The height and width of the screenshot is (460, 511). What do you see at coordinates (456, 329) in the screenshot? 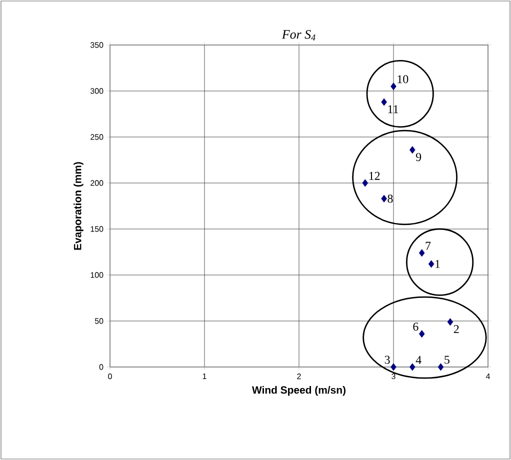
I see `annotation: 2` at bounding box center [456, 329].